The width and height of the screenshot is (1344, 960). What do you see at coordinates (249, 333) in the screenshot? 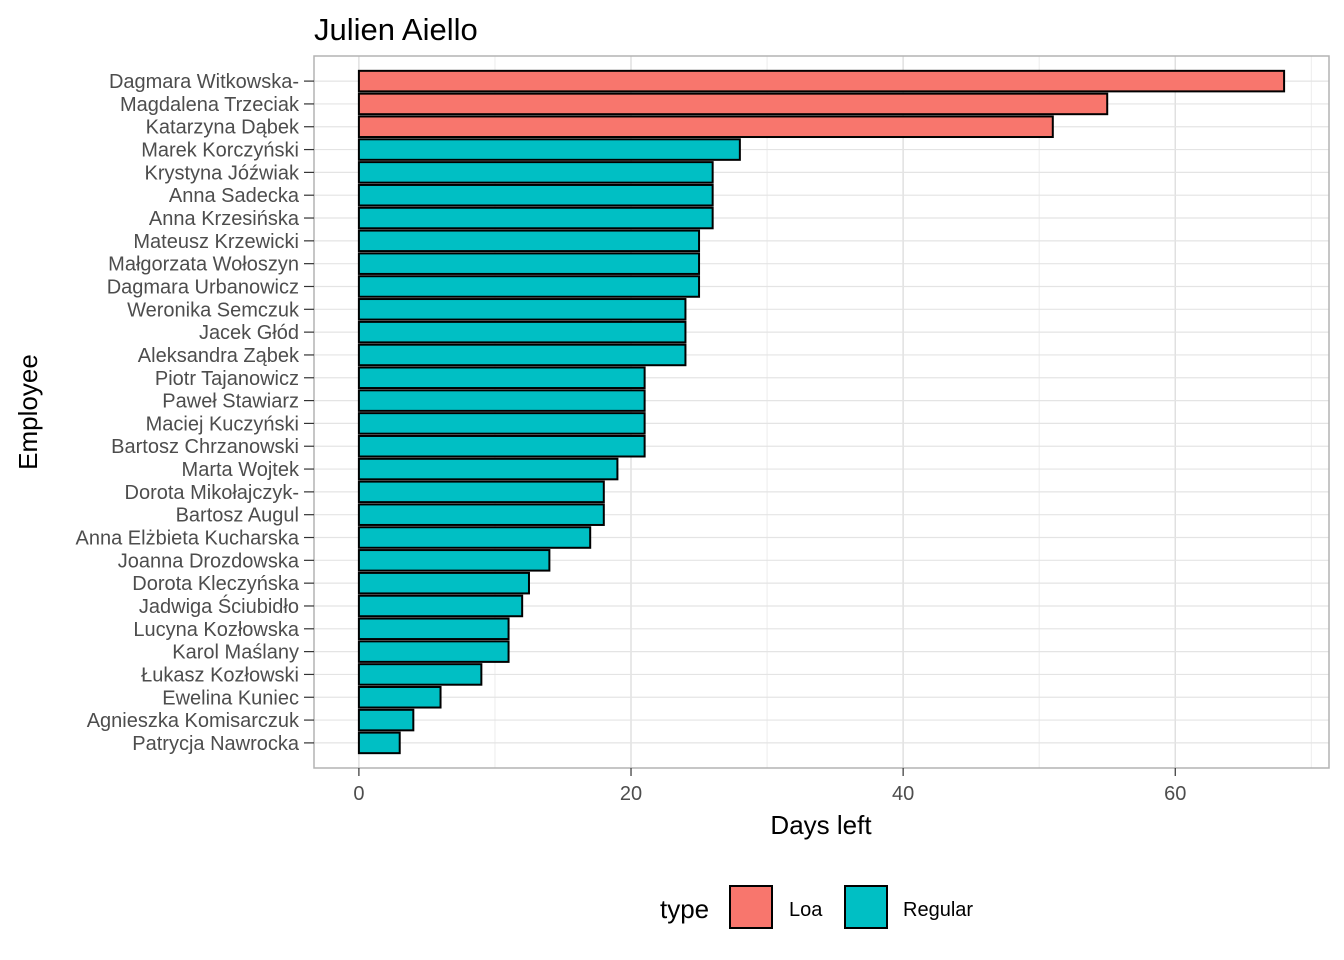
I see `y-tick-label: Jacek Głód` at bounding box center [249, 333].